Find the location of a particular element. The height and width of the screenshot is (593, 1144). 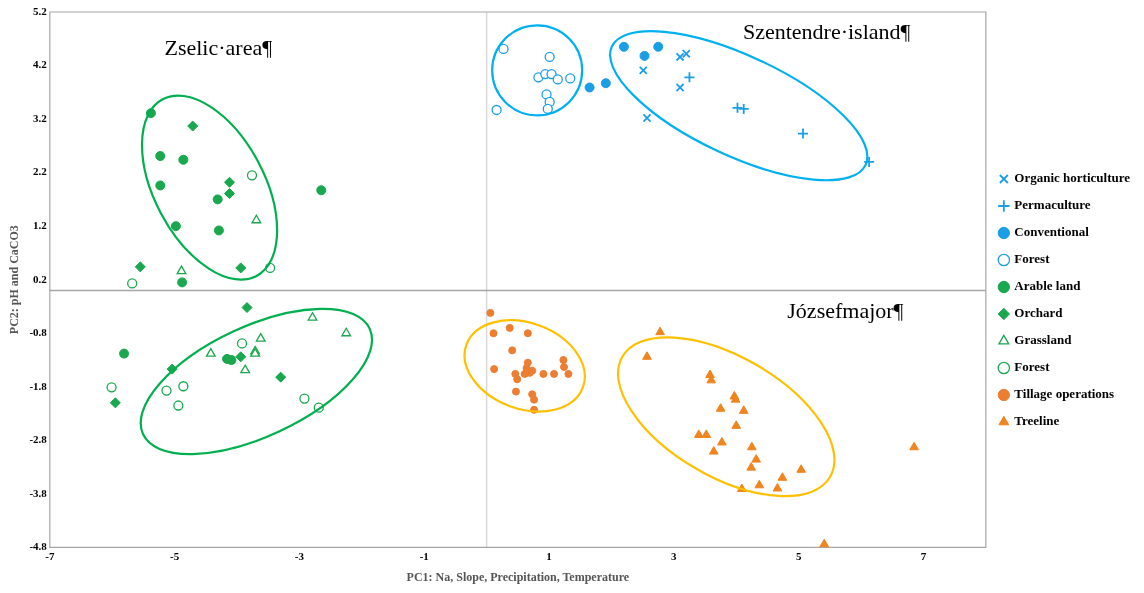

y-tick-label: -0.8 is located at coordinates (38, 332).